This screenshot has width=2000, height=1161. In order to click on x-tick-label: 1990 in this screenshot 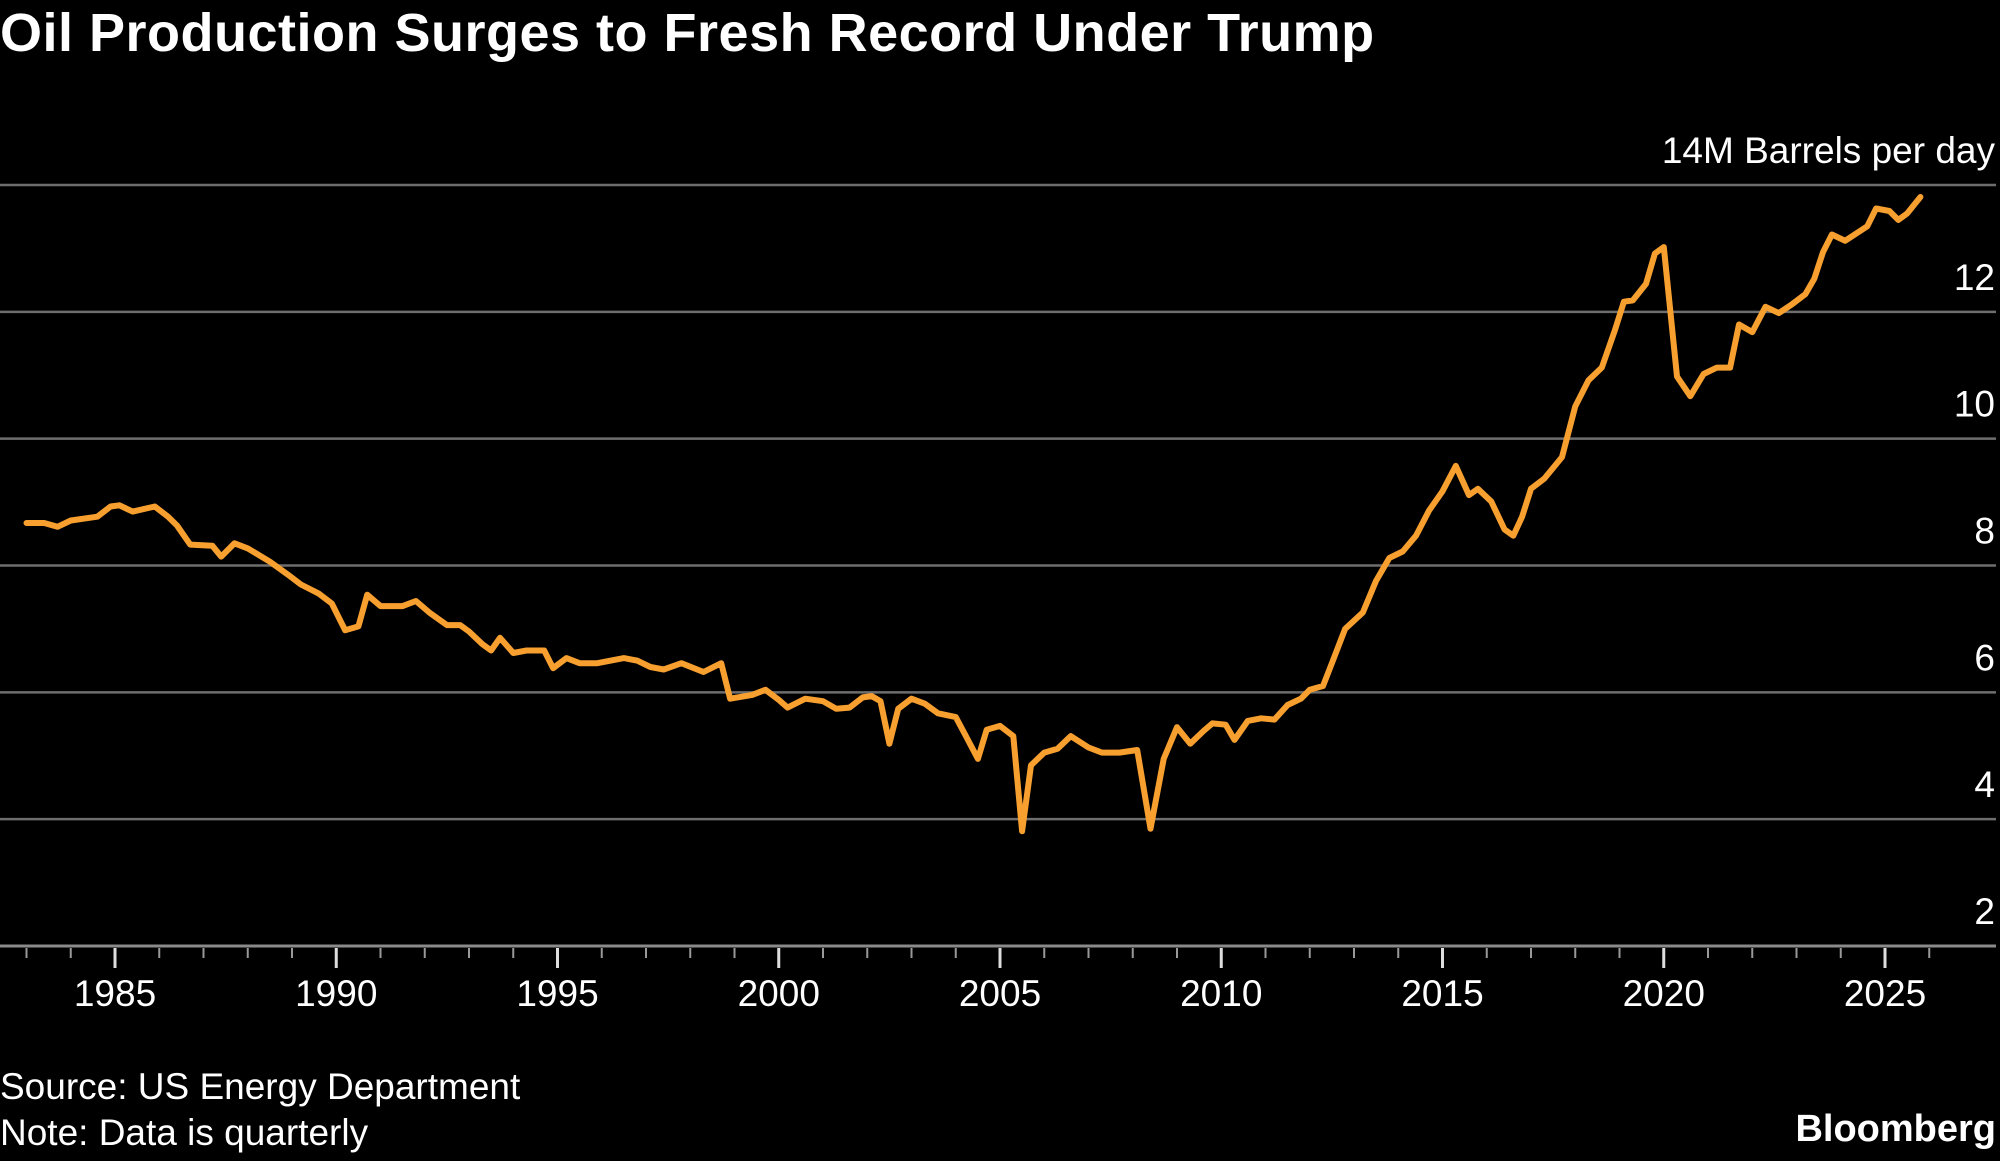, I will do `click(336, 993)`.